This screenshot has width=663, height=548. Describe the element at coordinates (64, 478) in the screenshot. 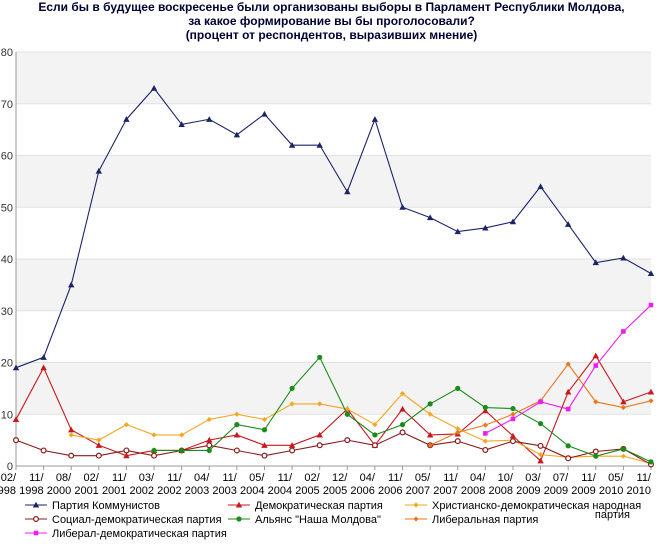

I see `x-tick-month: 08/` at that location.